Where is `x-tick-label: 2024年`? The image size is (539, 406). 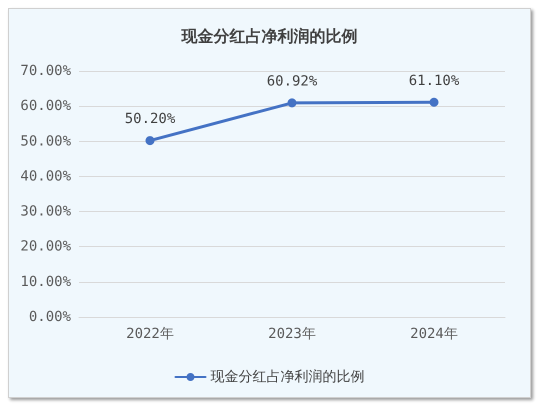 x-tick-label: 2024年 is located at coordinates (434, 334).